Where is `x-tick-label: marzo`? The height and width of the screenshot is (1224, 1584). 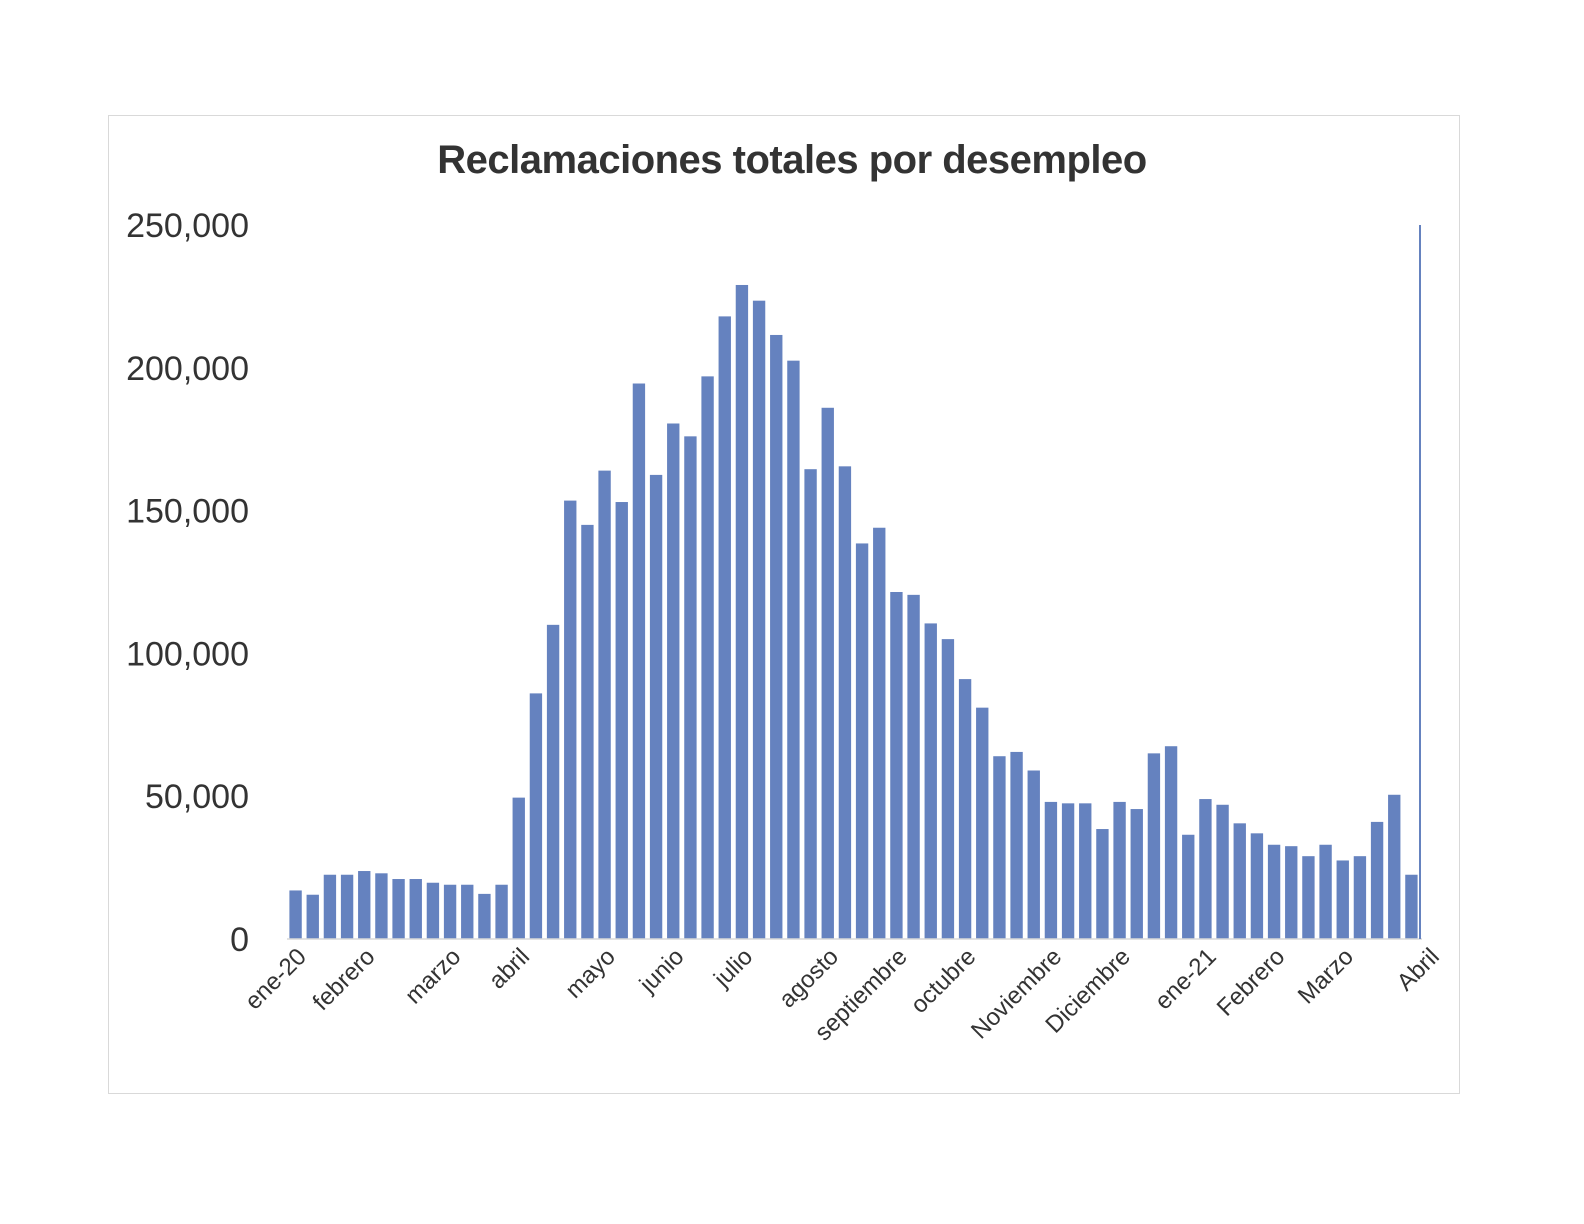 x-tick-label: marzo is located at coordinates (433, 976).